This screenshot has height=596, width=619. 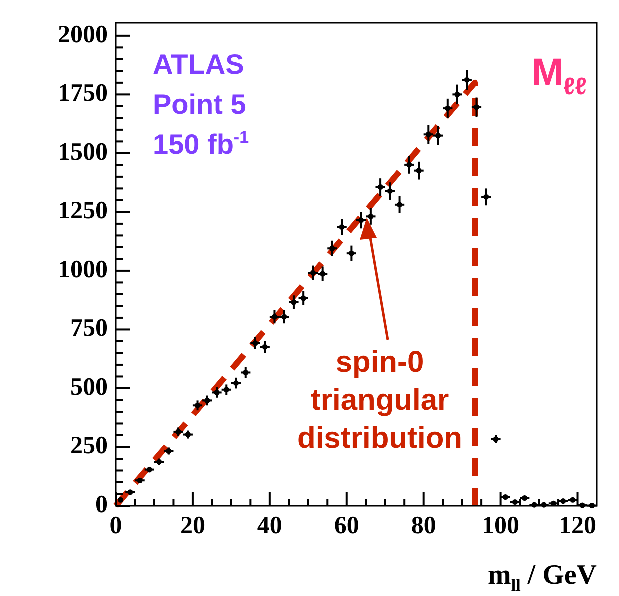 I want to click on y-tick-label: 1000, so click(x=83, y=270).